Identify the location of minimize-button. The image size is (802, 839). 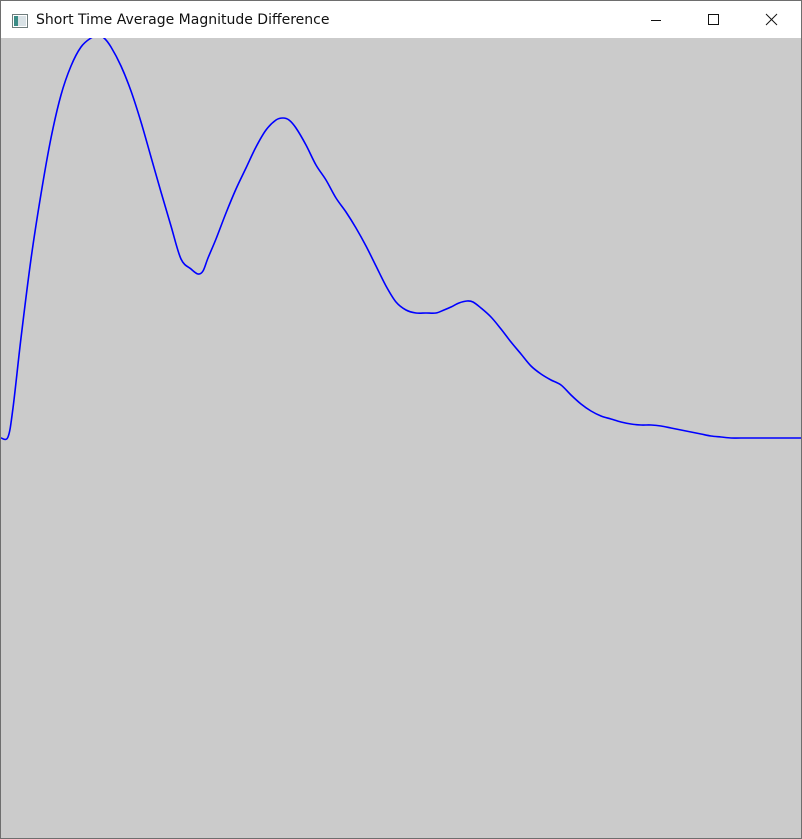
(656, 19).